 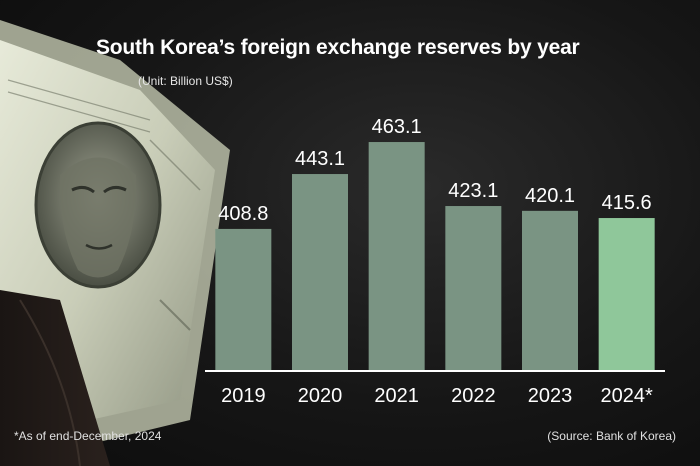 What do you see at coordinates (550, 196) in the screenshot?
I see `value-label-2023: 420.1` at bounding box center [550, 196].